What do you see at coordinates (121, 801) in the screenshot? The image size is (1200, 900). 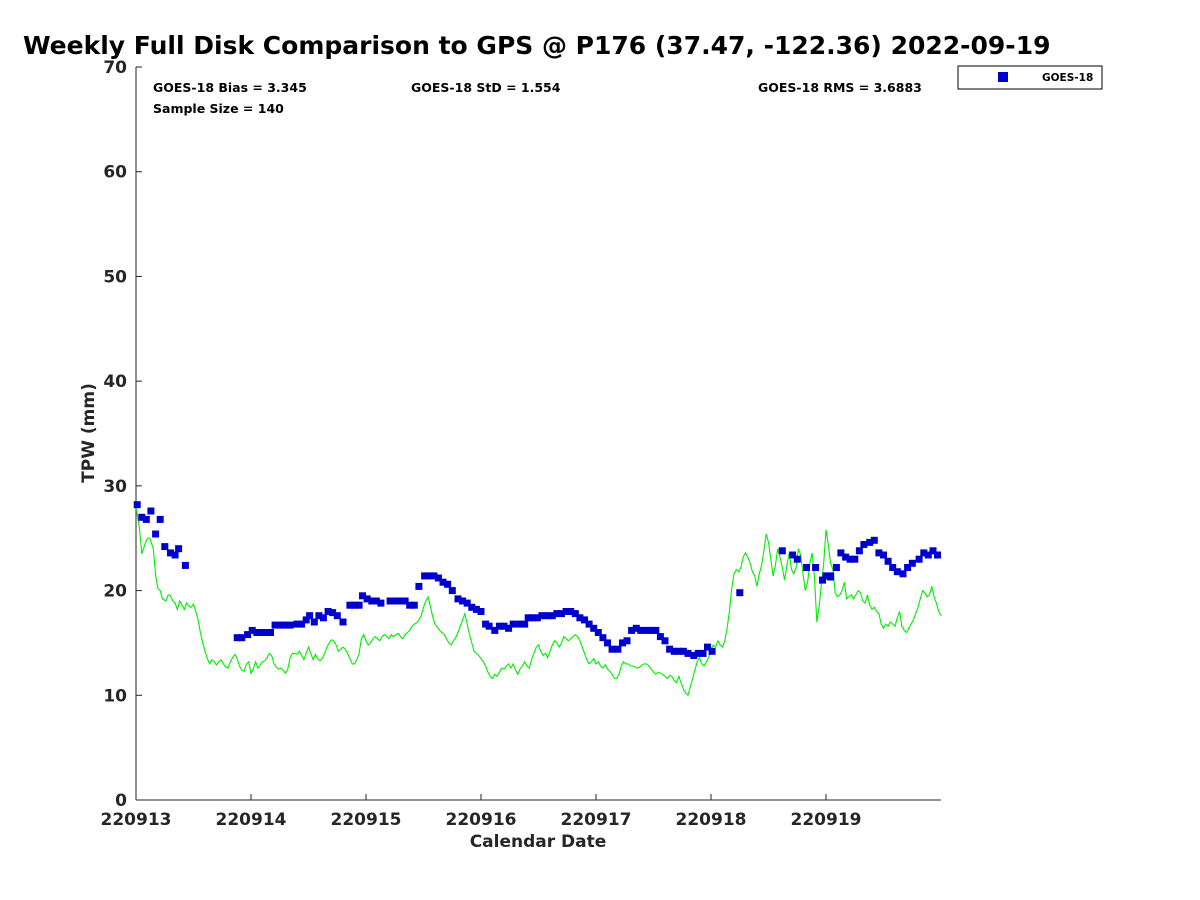 I see `y-tick-label: 0` at bounding box center [121, 801].